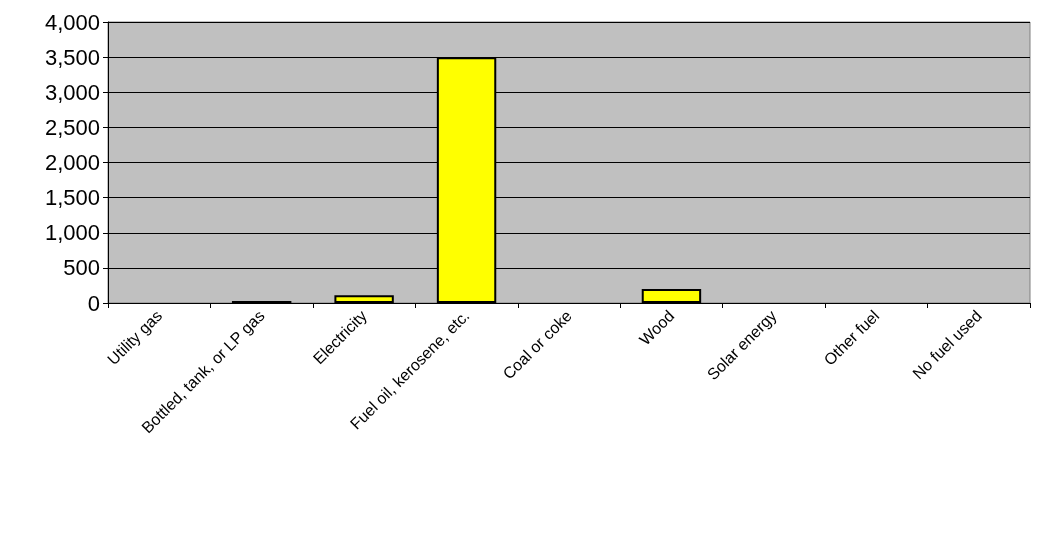  What do you see at coordinates (72, 57) in the screenshot?
I see `y-tick-label: 3,500` at bounding box center [72, 57].